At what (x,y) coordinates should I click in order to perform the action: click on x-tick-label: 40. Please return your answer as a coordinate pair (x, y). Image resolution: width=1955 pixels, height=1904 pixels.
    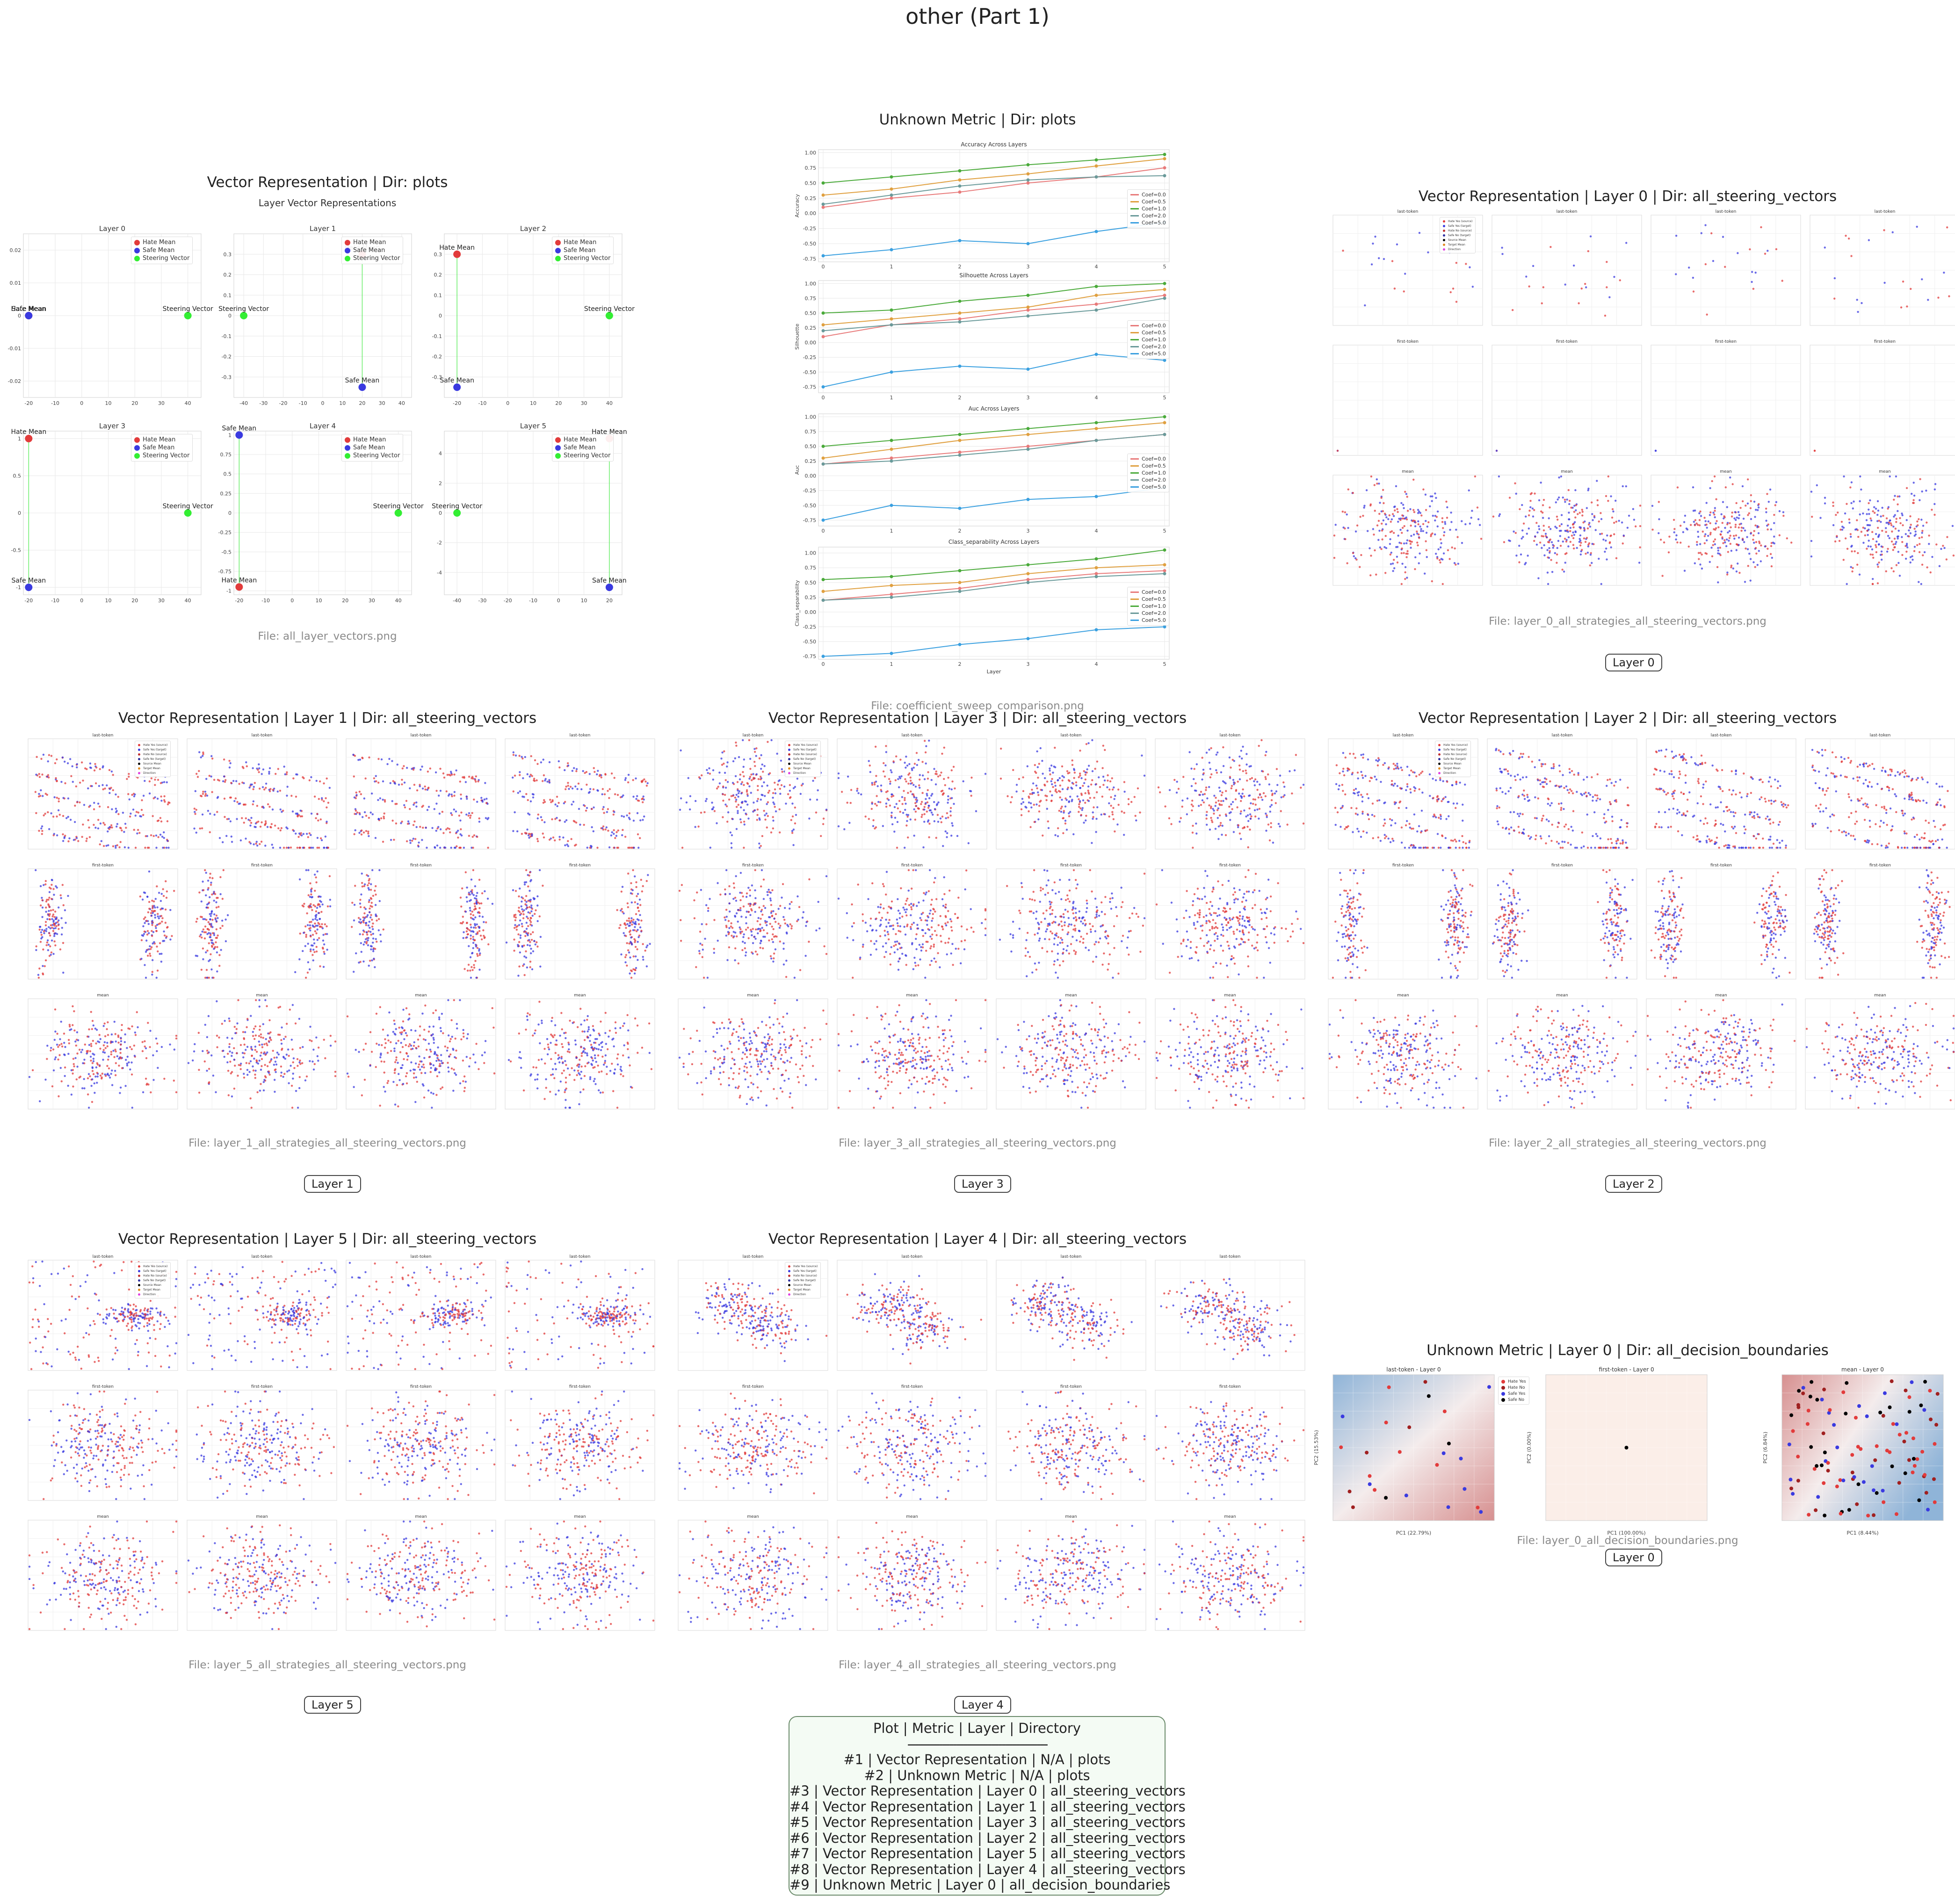
    Looking at the image, I should click on (401, 403).